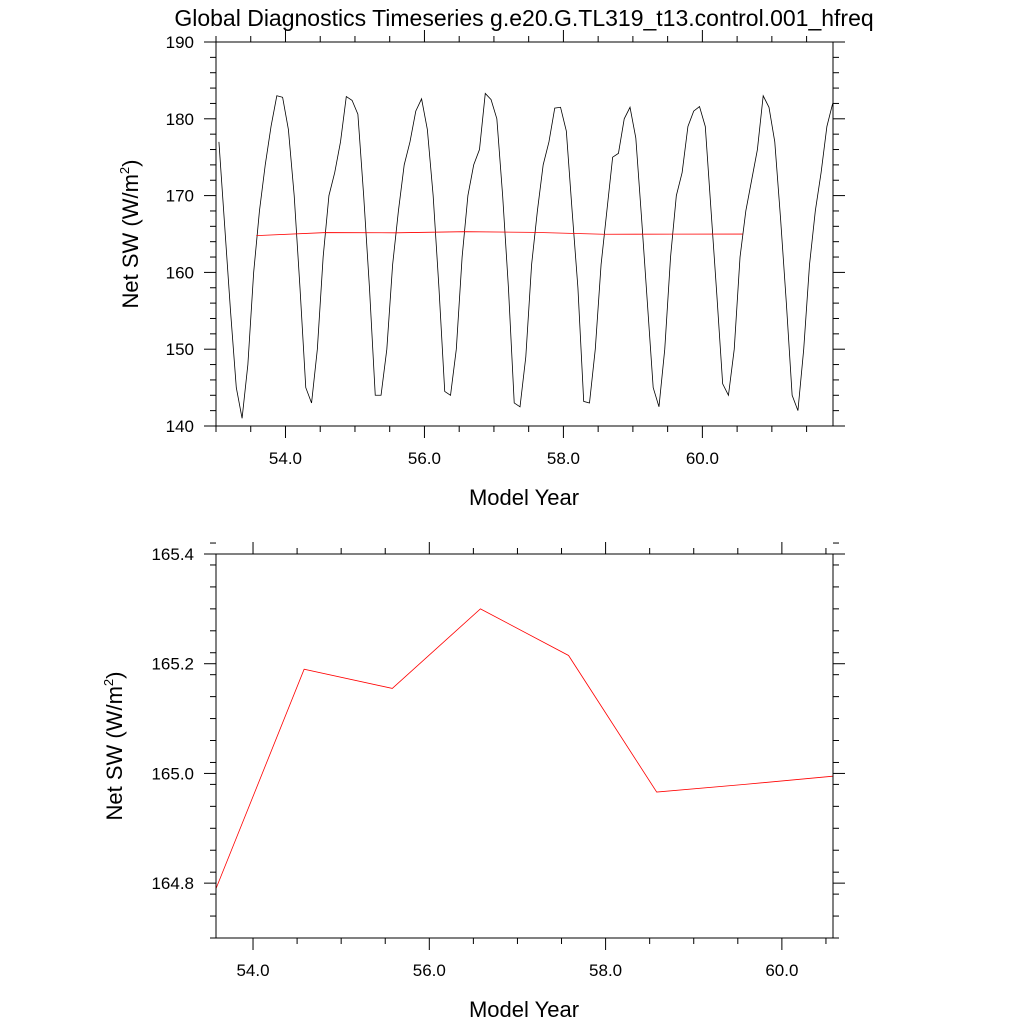  I want to click on top-y-tick-label: 160, so click(180, 272).